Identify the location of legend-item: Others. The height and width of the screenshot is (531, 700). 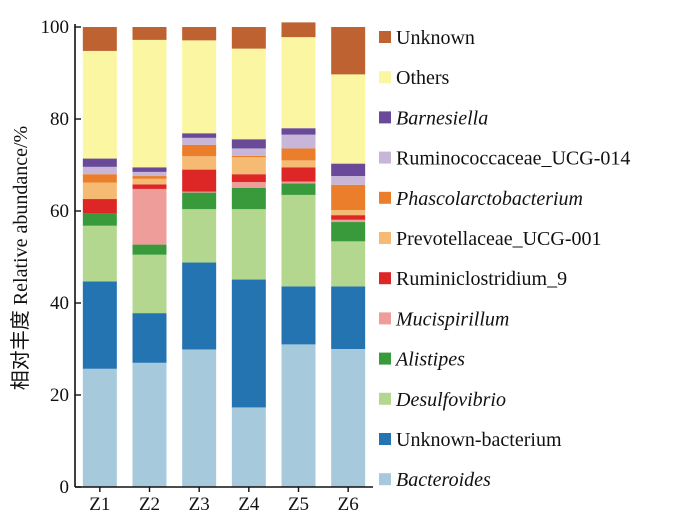
(414, 78).